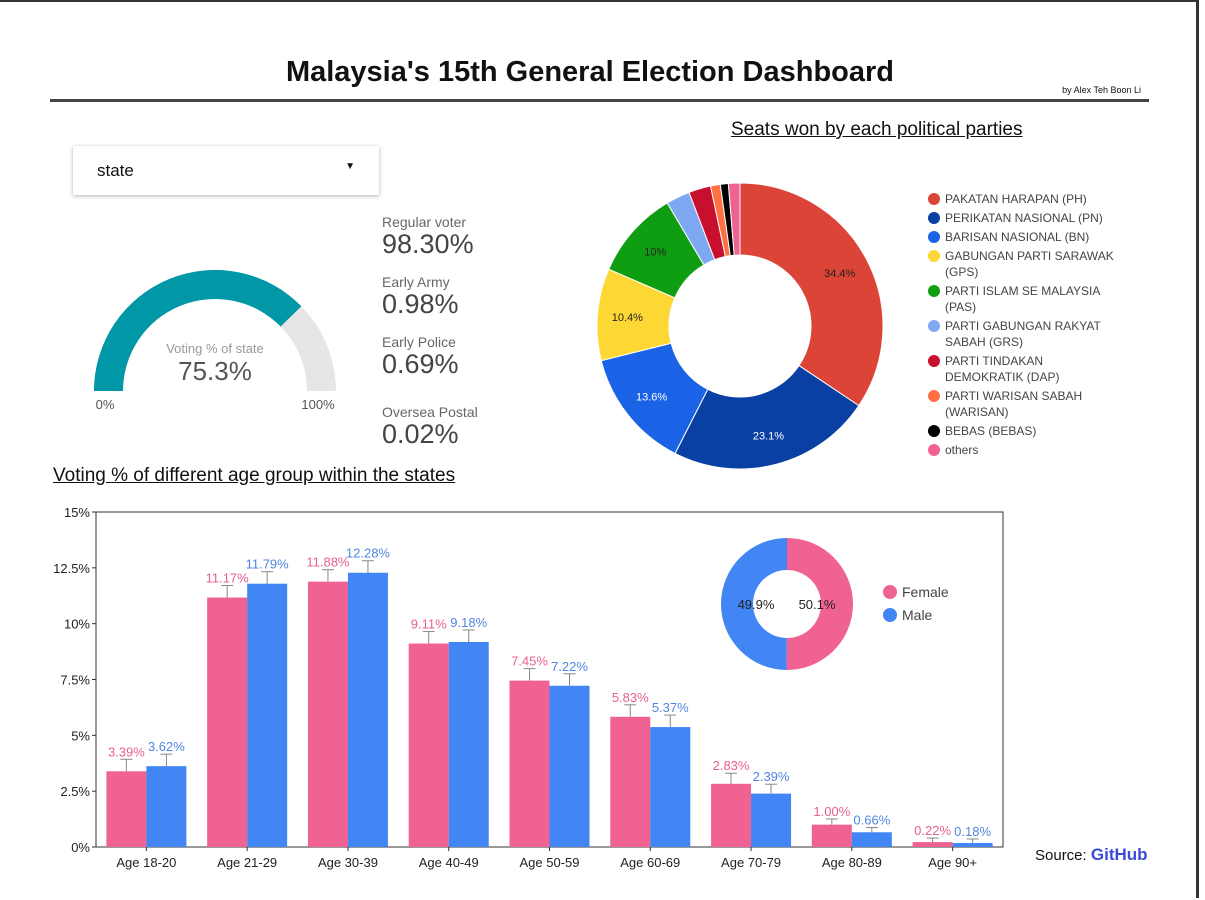  I want to click on y-tick-label: 7.5%, so click(75, 680).